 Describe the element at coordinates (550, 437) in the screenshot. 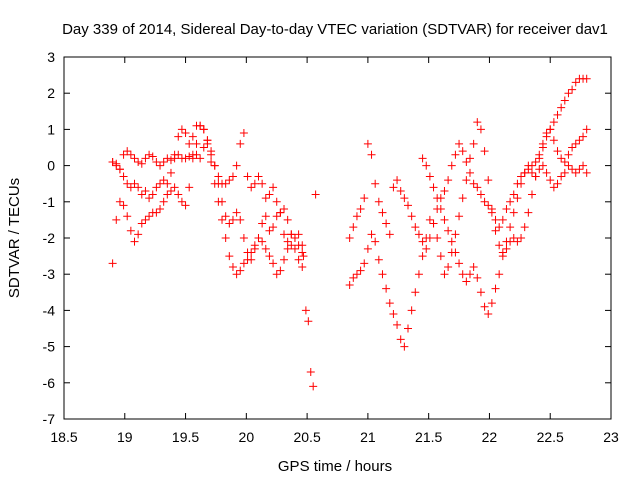

I see `x-tick-label: 22.5` at that location.